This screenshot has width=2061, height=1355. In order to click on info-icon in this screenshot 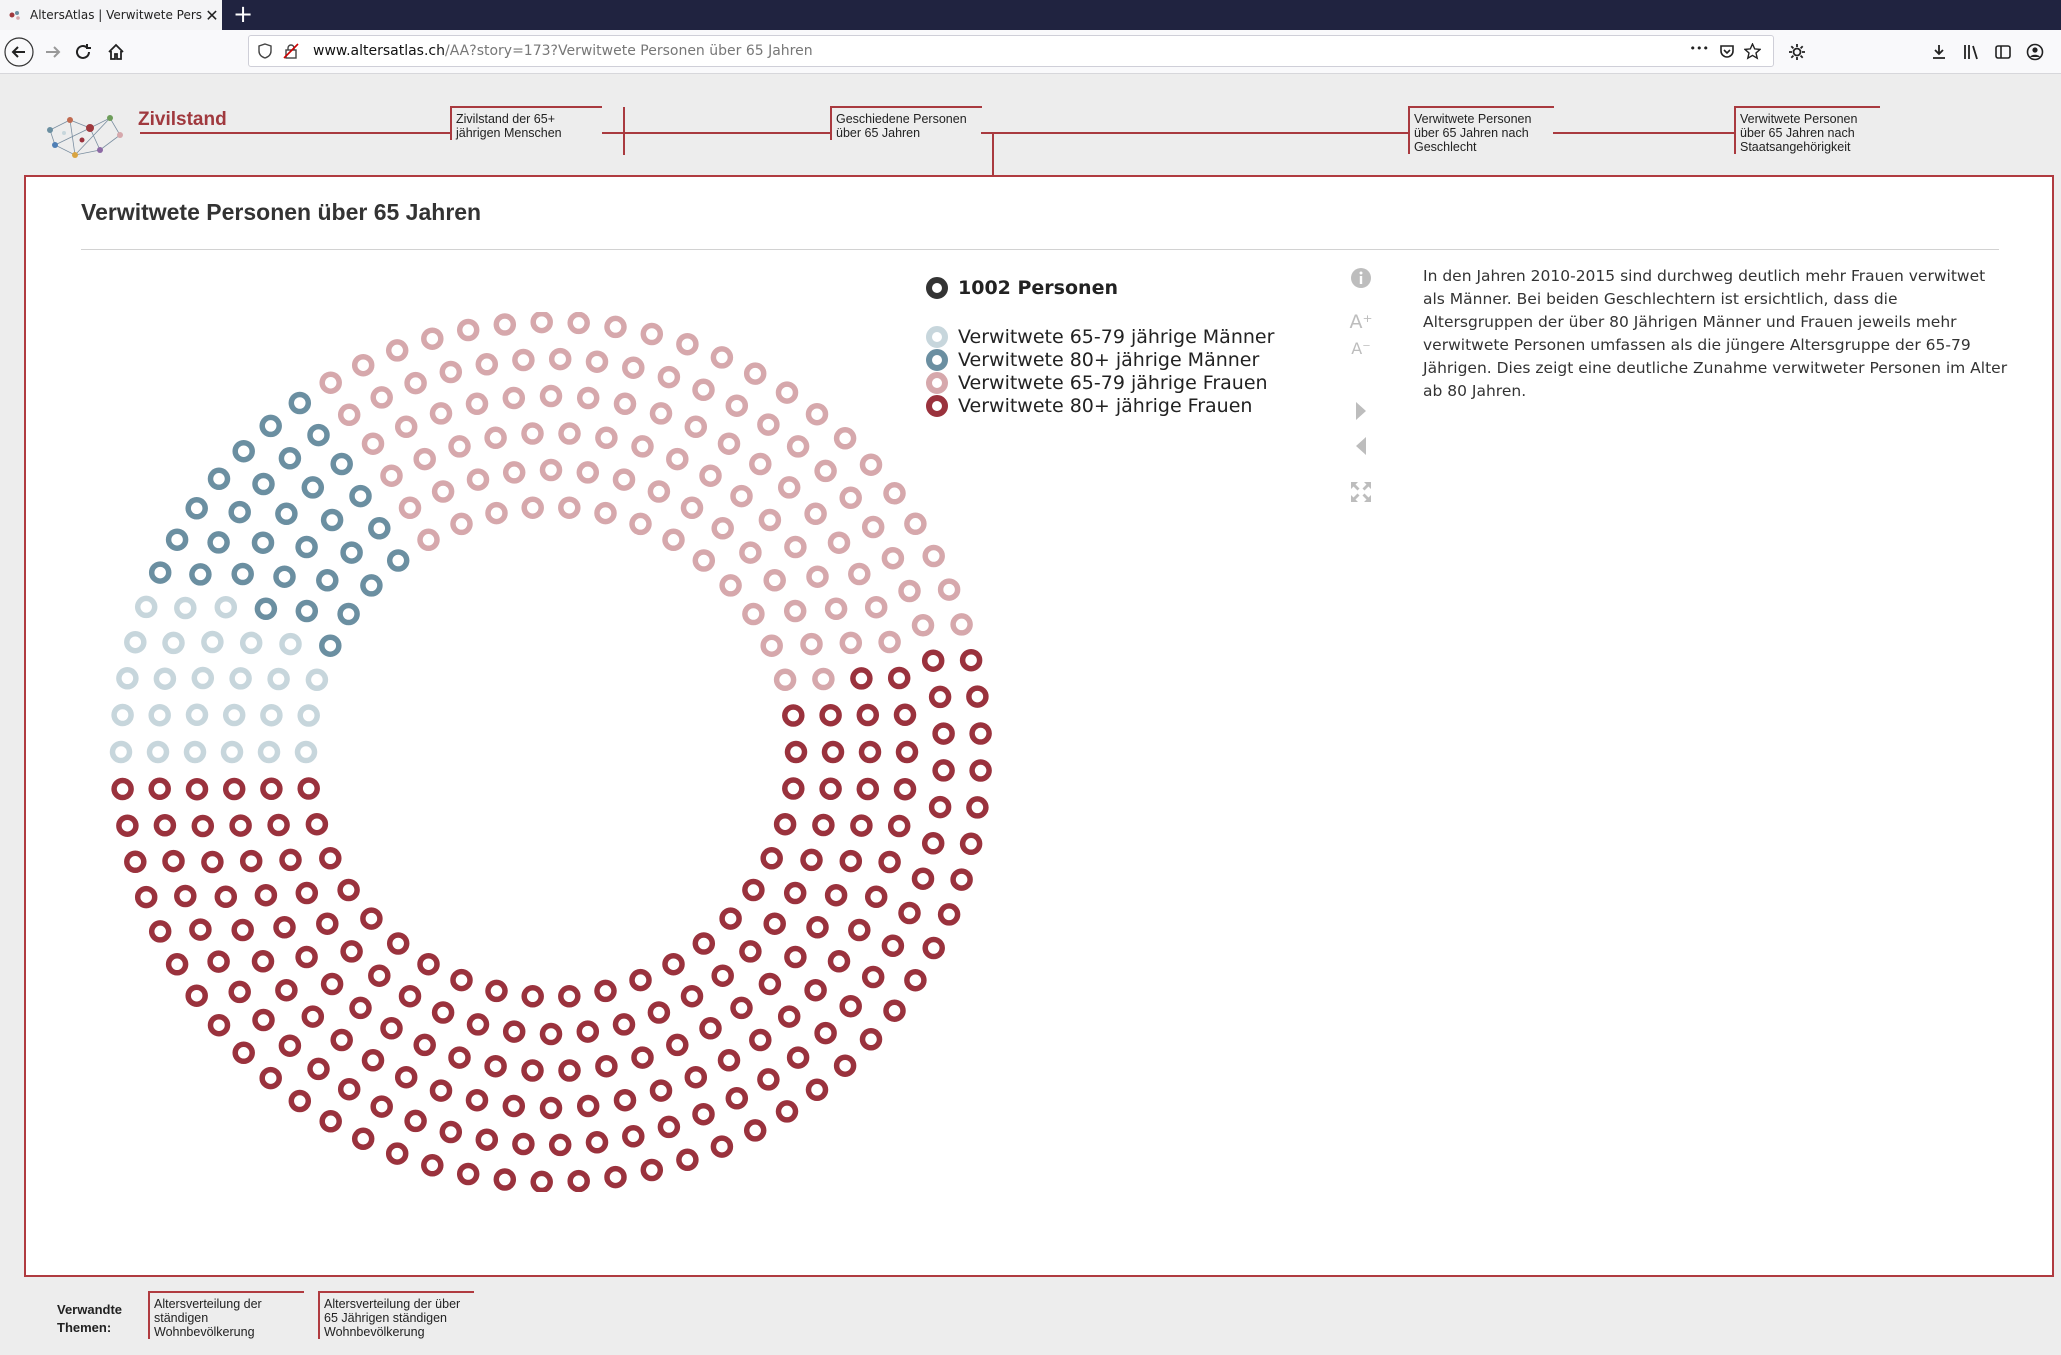, I will do `click(1361, 278)`.